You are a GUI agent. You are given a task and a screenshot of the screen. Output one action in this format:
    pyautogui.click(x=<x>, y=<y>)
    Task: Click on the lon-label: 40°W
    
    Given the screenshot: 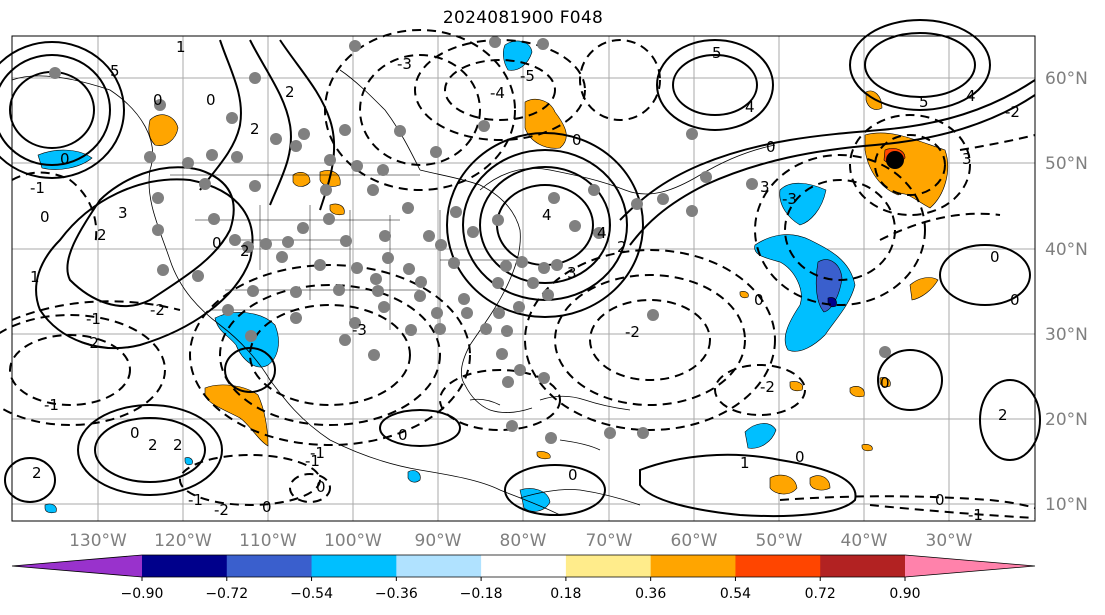 What is the action you would take?
    pyautogui.click(x=864, y=541)
    